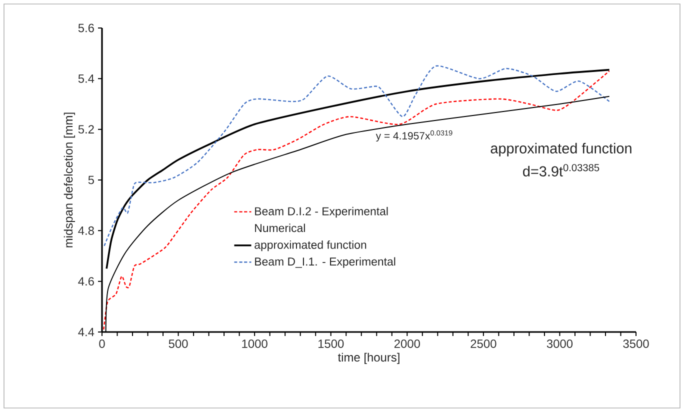 The width and height of the screenshot is (684, 412). Describe the element at coordinates (331, 344) in the screenshot. I see `x-tick-label: 1500` at that location.